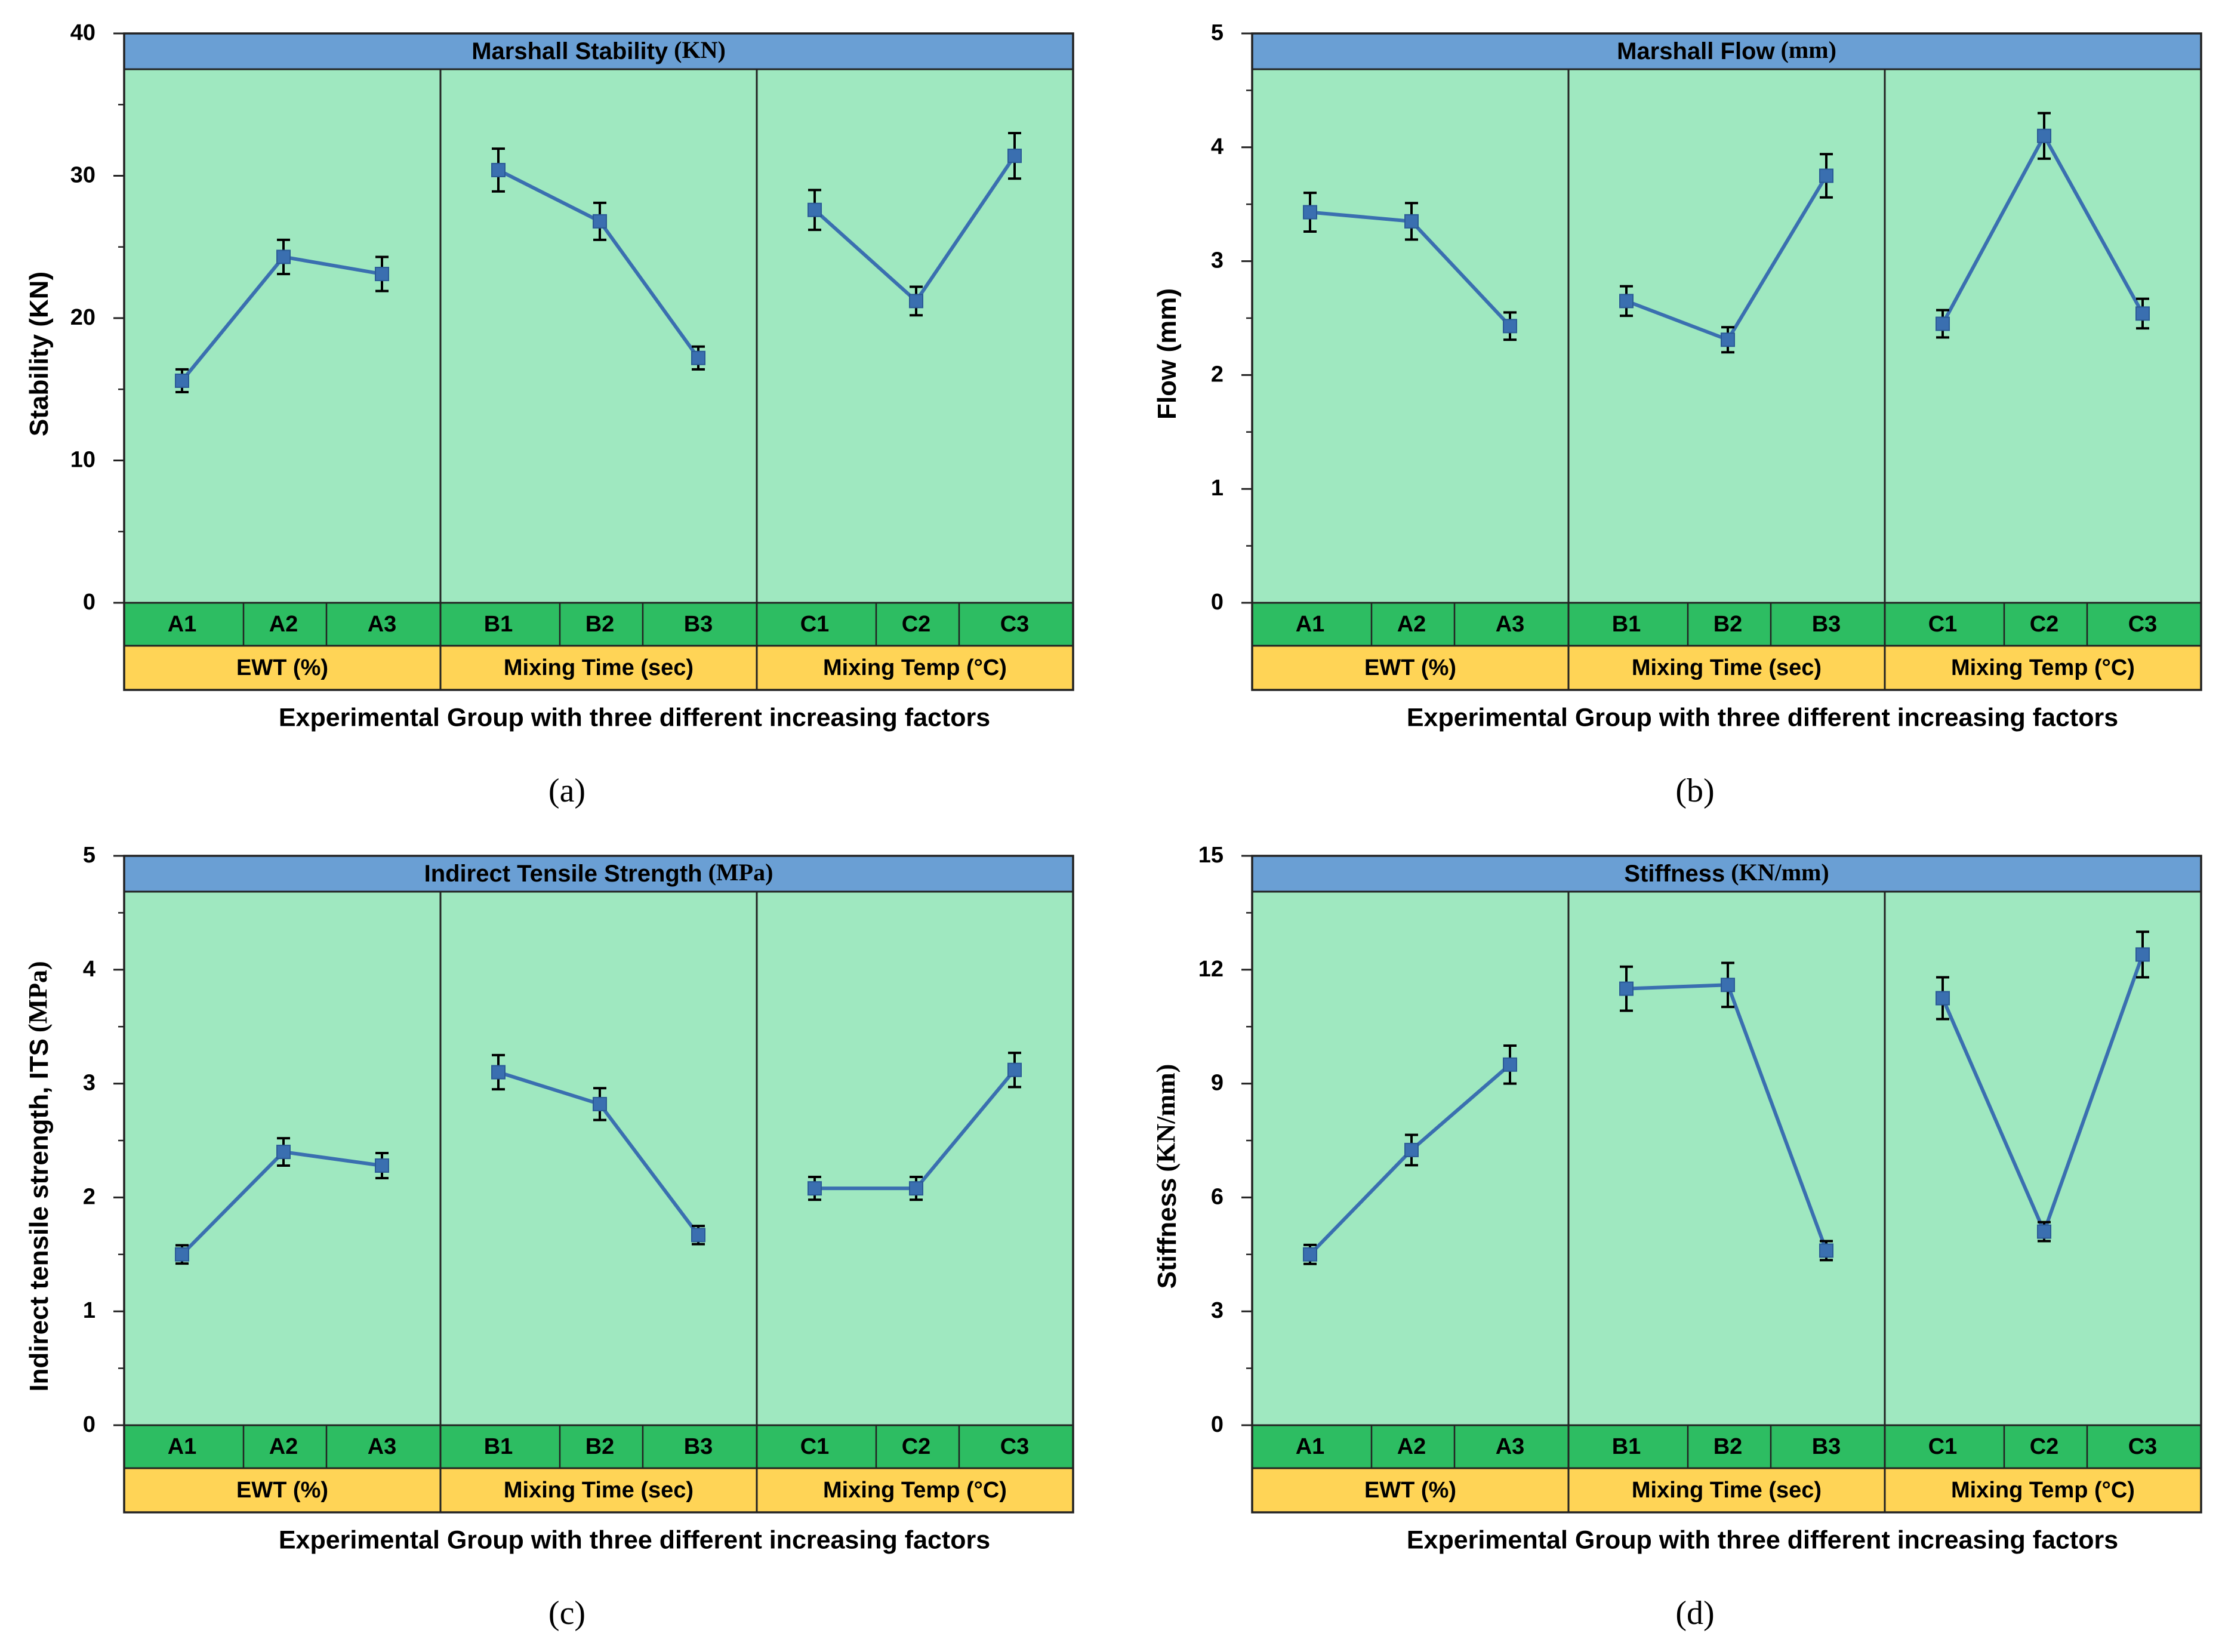 The image size is (2222, 1652). I want to click on y-tick-label: 6, so click(1217, 1196).